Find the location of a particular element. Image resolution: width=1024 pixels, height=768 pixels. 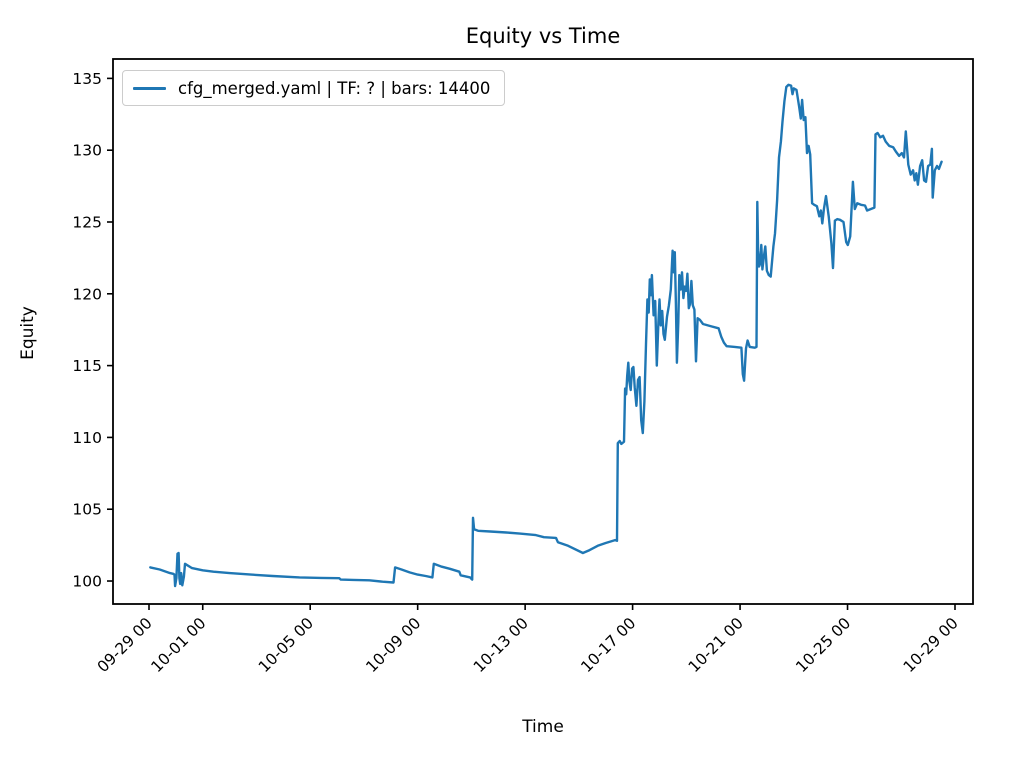

x-tick-label: 10-17 00 is located at coordinates (608, 645).